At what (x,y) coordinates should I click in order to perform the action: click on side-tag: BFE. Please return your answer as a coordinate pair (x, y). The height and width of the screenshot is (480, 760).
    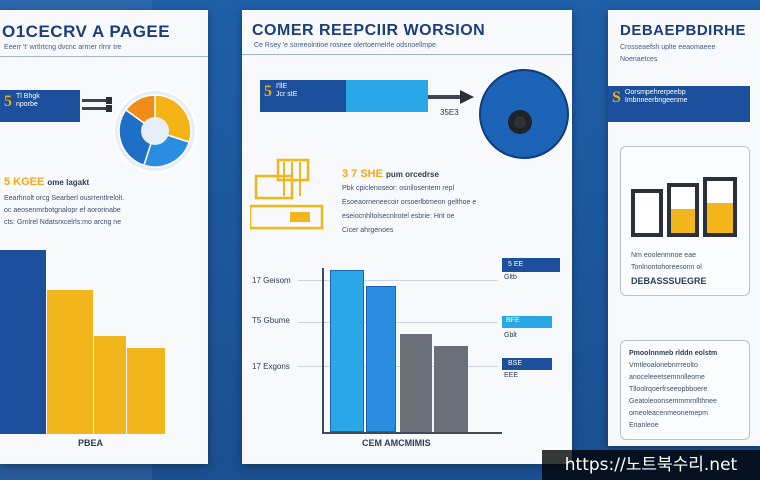
    Looking at the image, I should click on (513, 320).